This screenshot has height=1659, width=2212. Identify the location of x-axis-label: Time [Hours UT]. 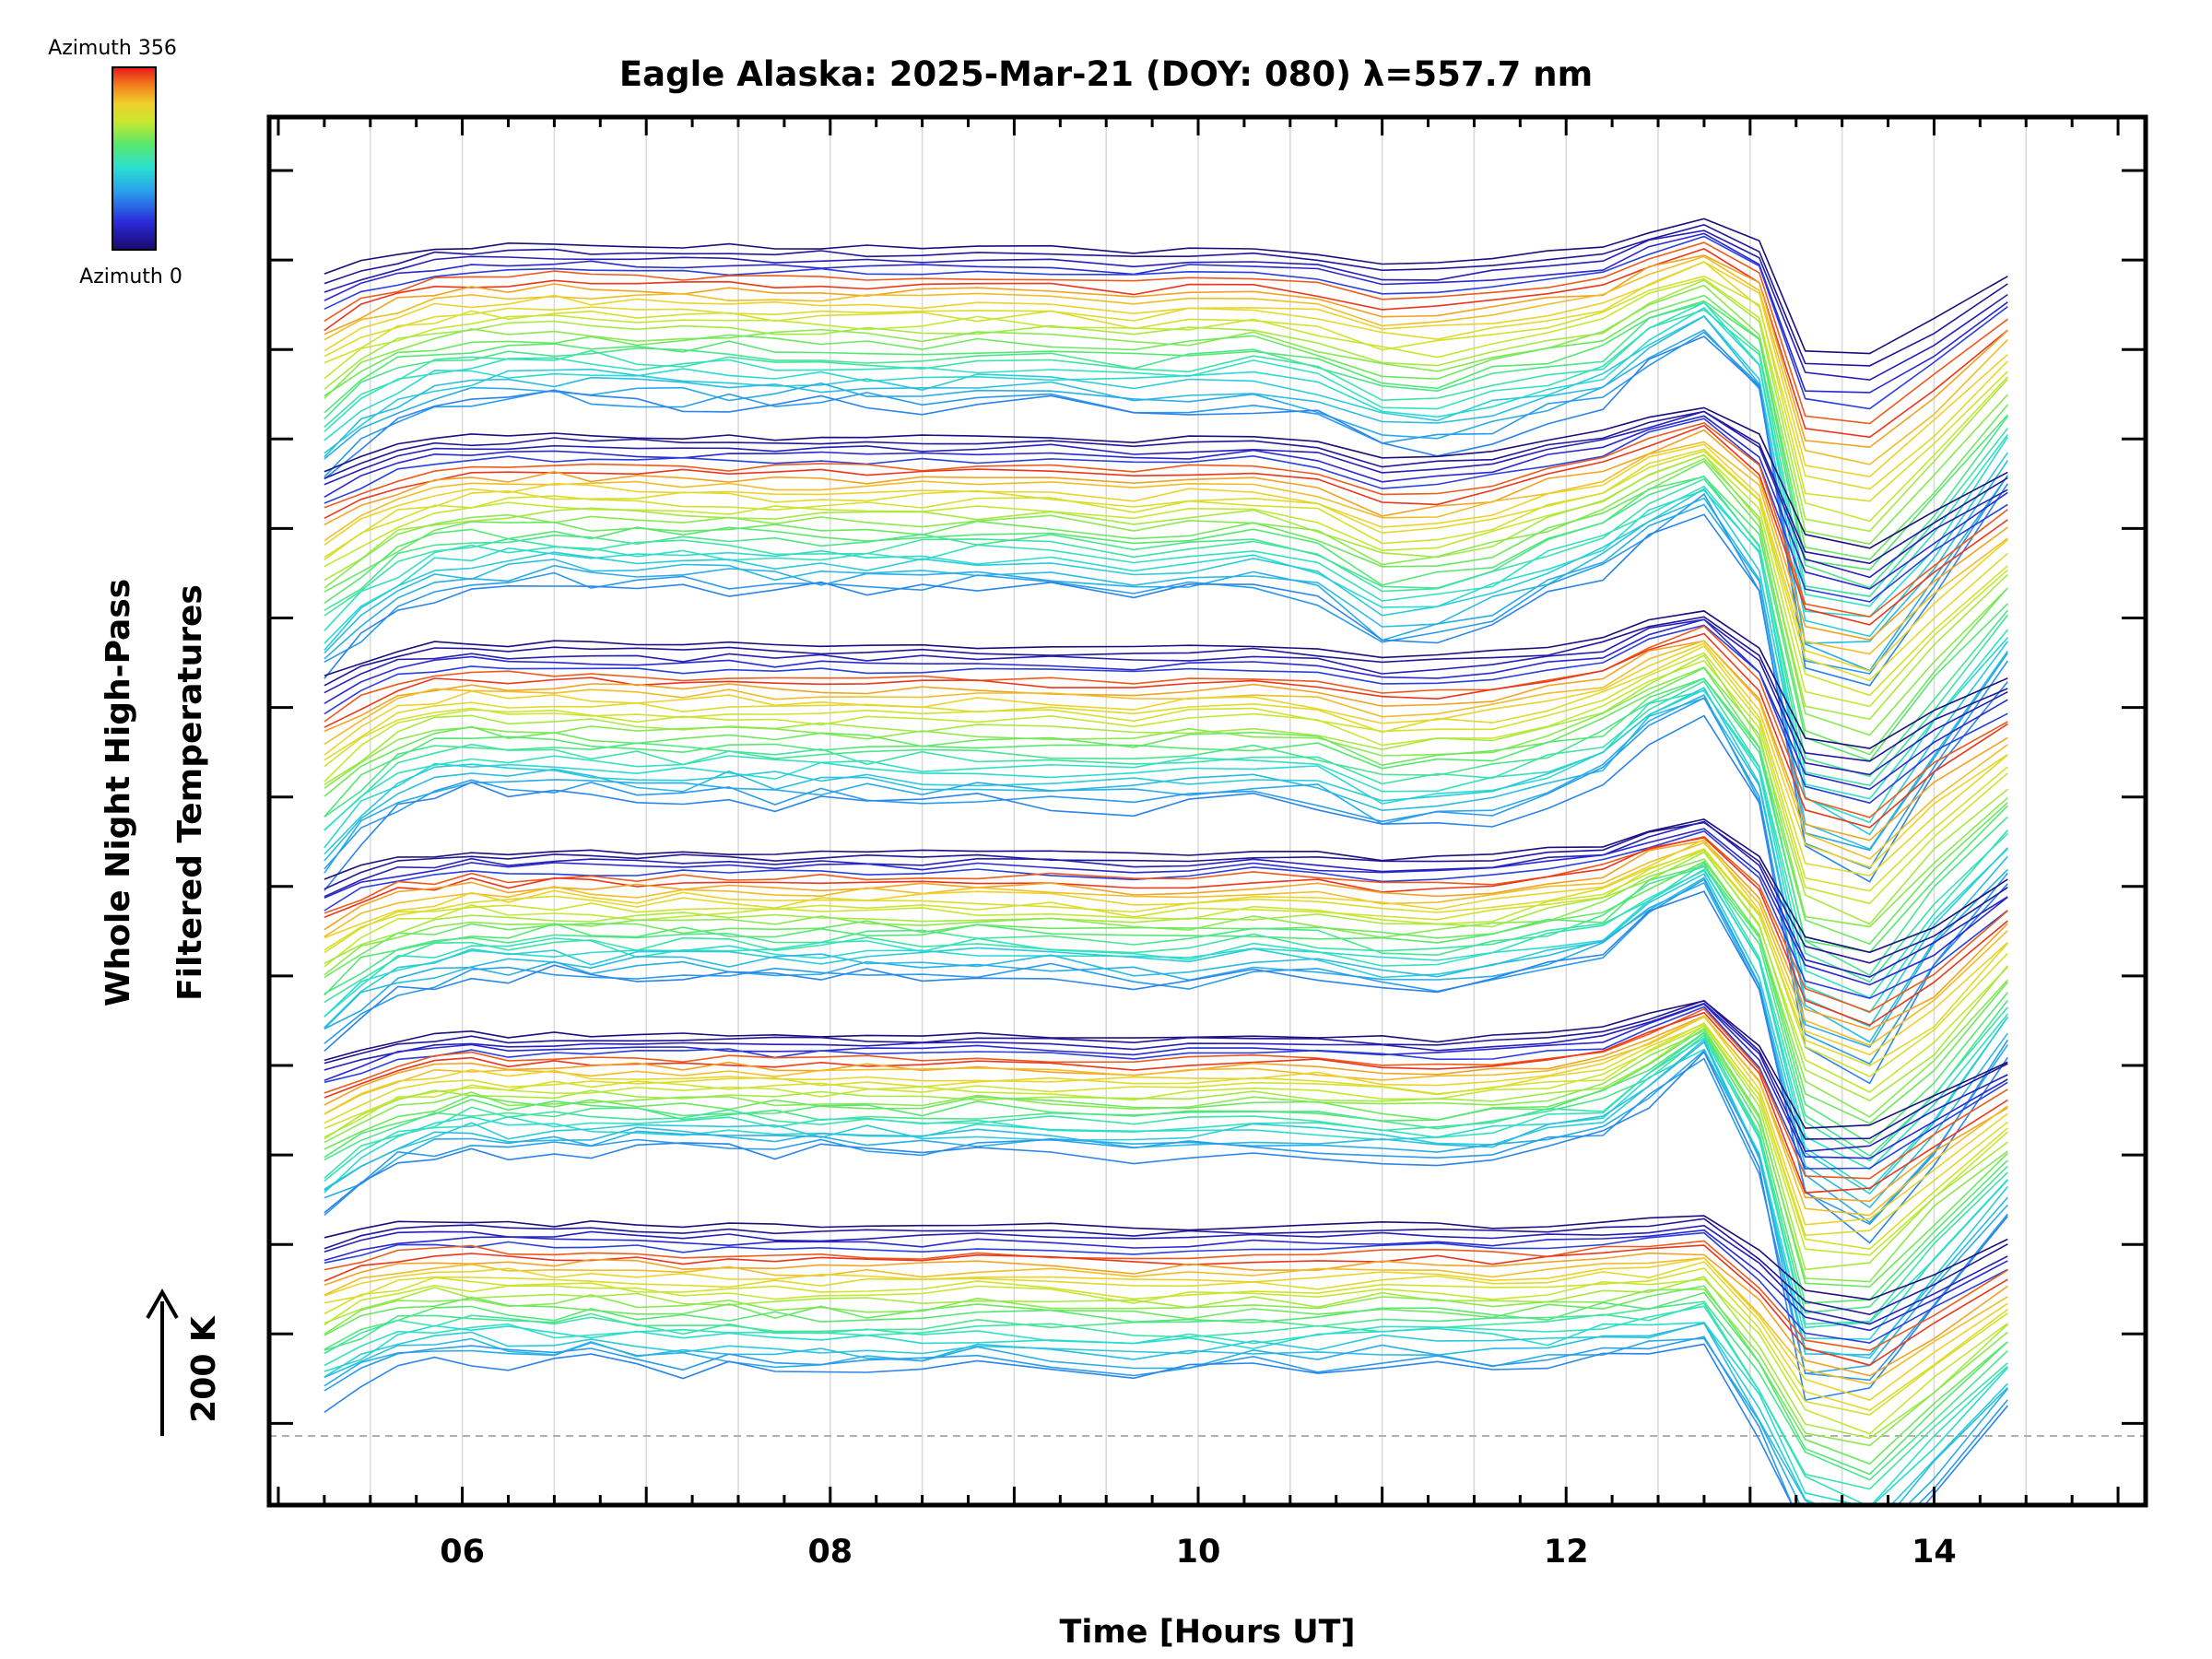
(1207, 1632).